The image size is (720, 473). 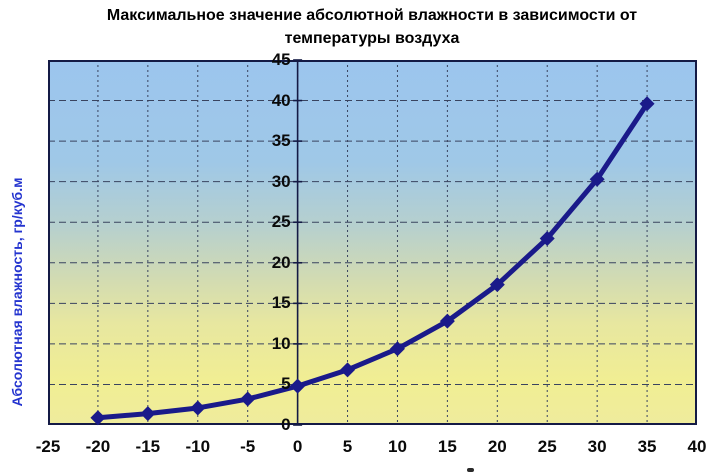 What do you see at coordinates (17, 292) in the screenshot?
I see `y-axis-title: Абсолютная влажность, гр/куб.м` at bounding box center [17, 292].